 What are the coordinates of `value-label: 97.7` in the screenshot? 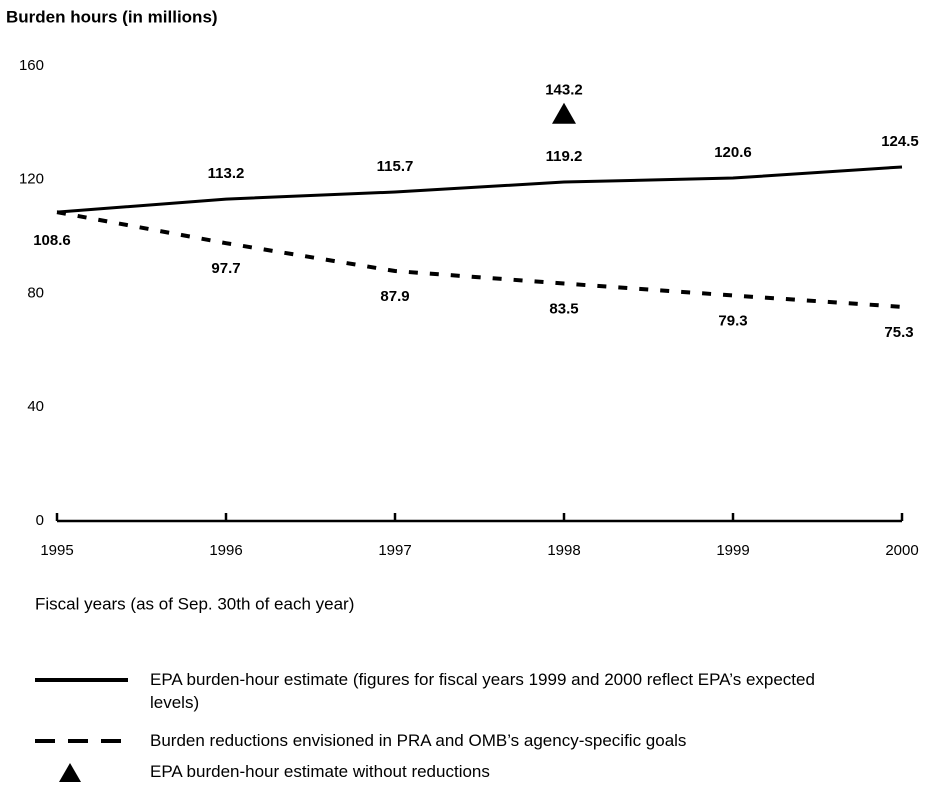 It's located at (225, 268).